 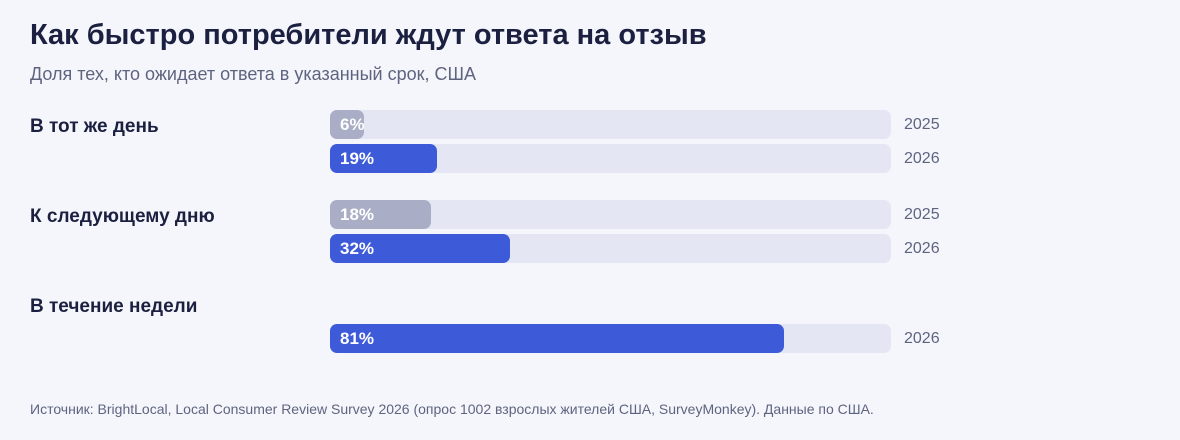 What do you see at coordinates (357, 338) in the screenshot?
I see `value-label: 81%` at bounding box center [357, 338].